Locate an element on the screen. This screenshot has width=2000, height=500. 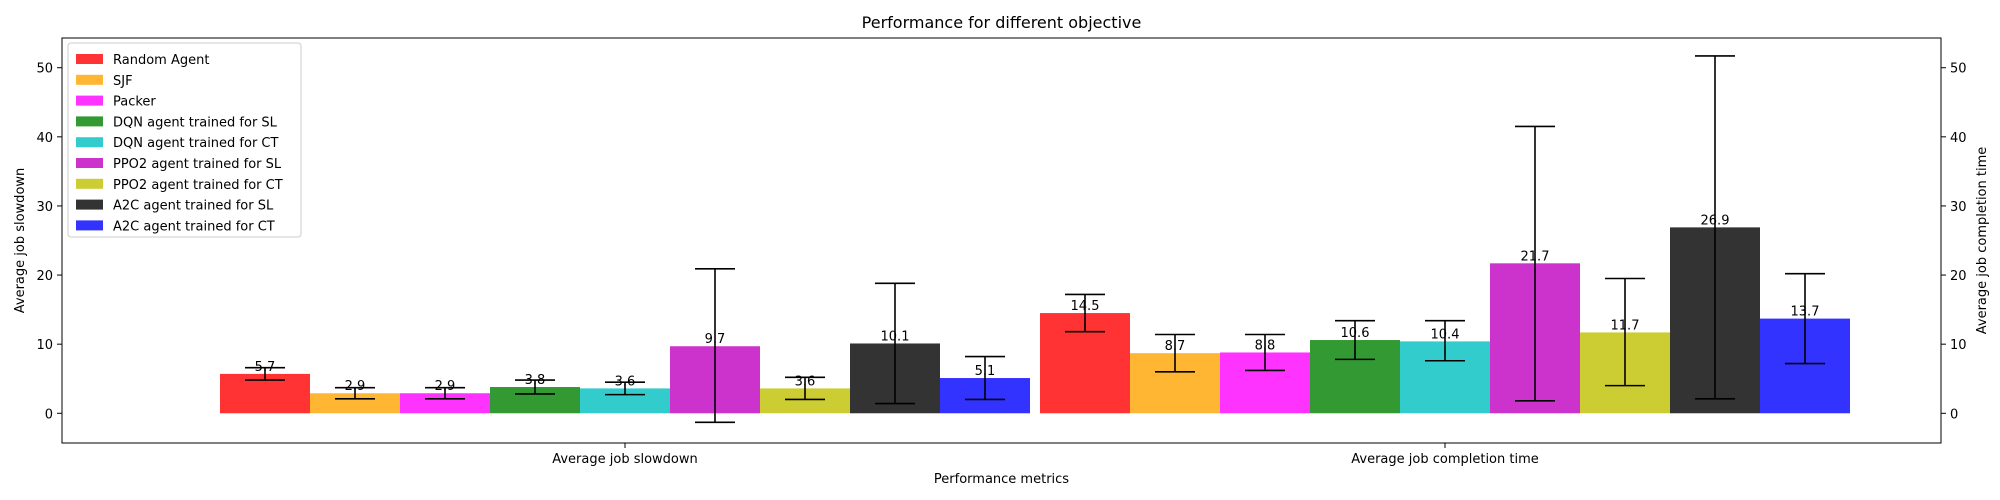
value-label-random-agent-0: 5.7 is located at coordinates (265, 367).